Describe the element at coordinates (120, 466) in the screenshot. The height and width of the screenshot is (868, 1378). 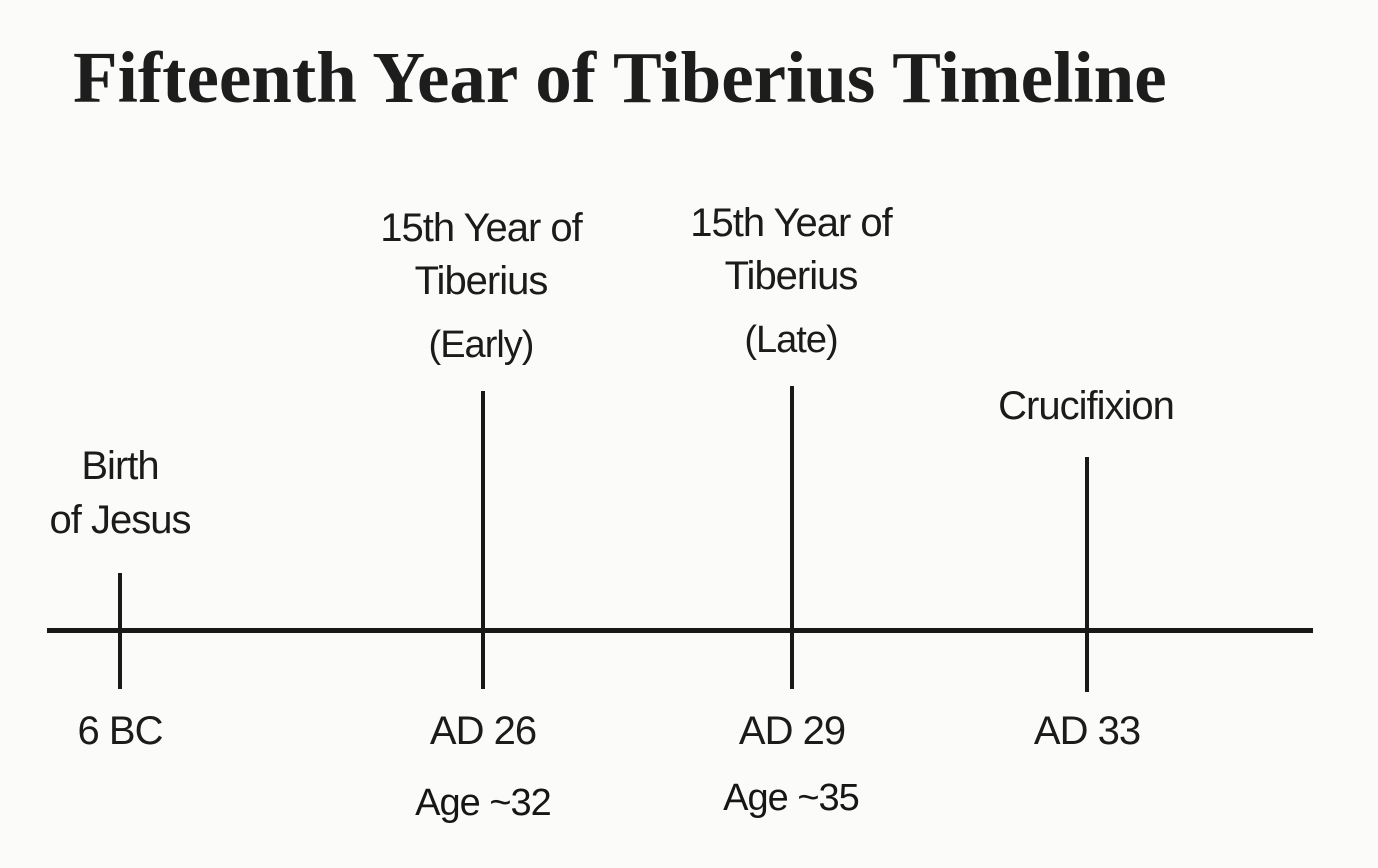
I see `event-label-line: Birth` at that location.